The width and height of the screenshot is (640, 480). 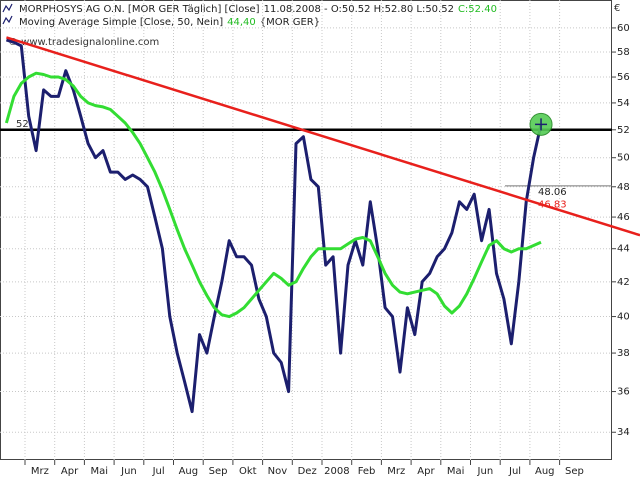 I want to click on y-tick-label: 36, so click(x=623, y=392).